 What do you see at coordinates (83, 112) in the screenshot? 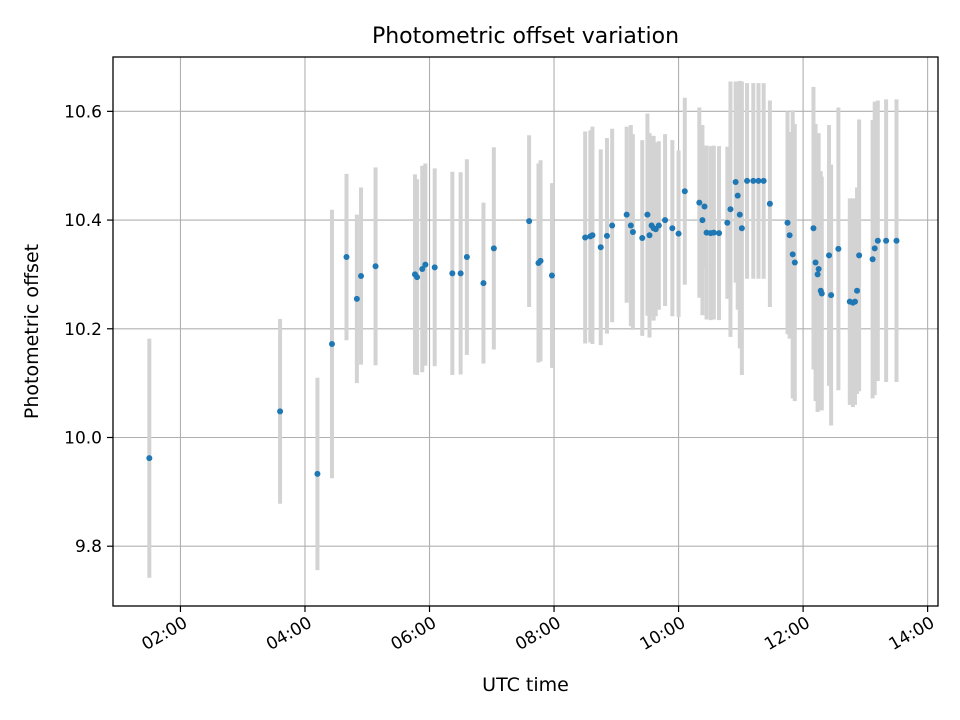
I see `y-tick-label: 10.6` at bounding box center [83, 112].